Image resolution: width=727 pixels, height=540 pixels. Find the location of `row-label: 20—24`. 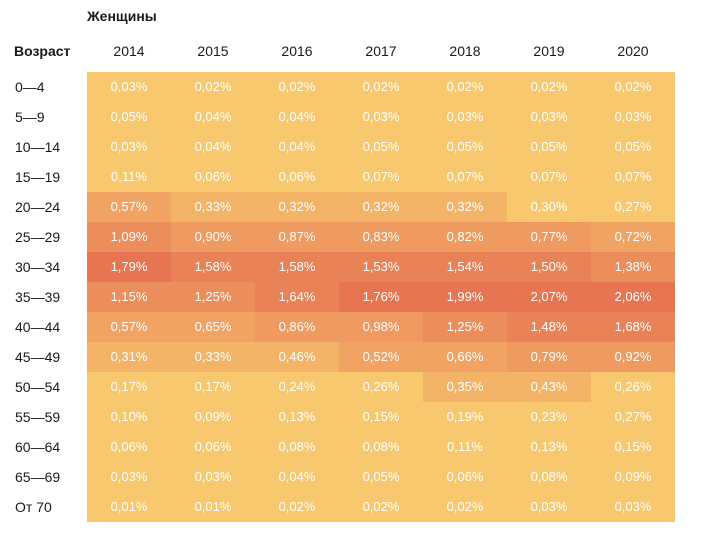

row-label: 20—24 is located at coordinates (38, 207).